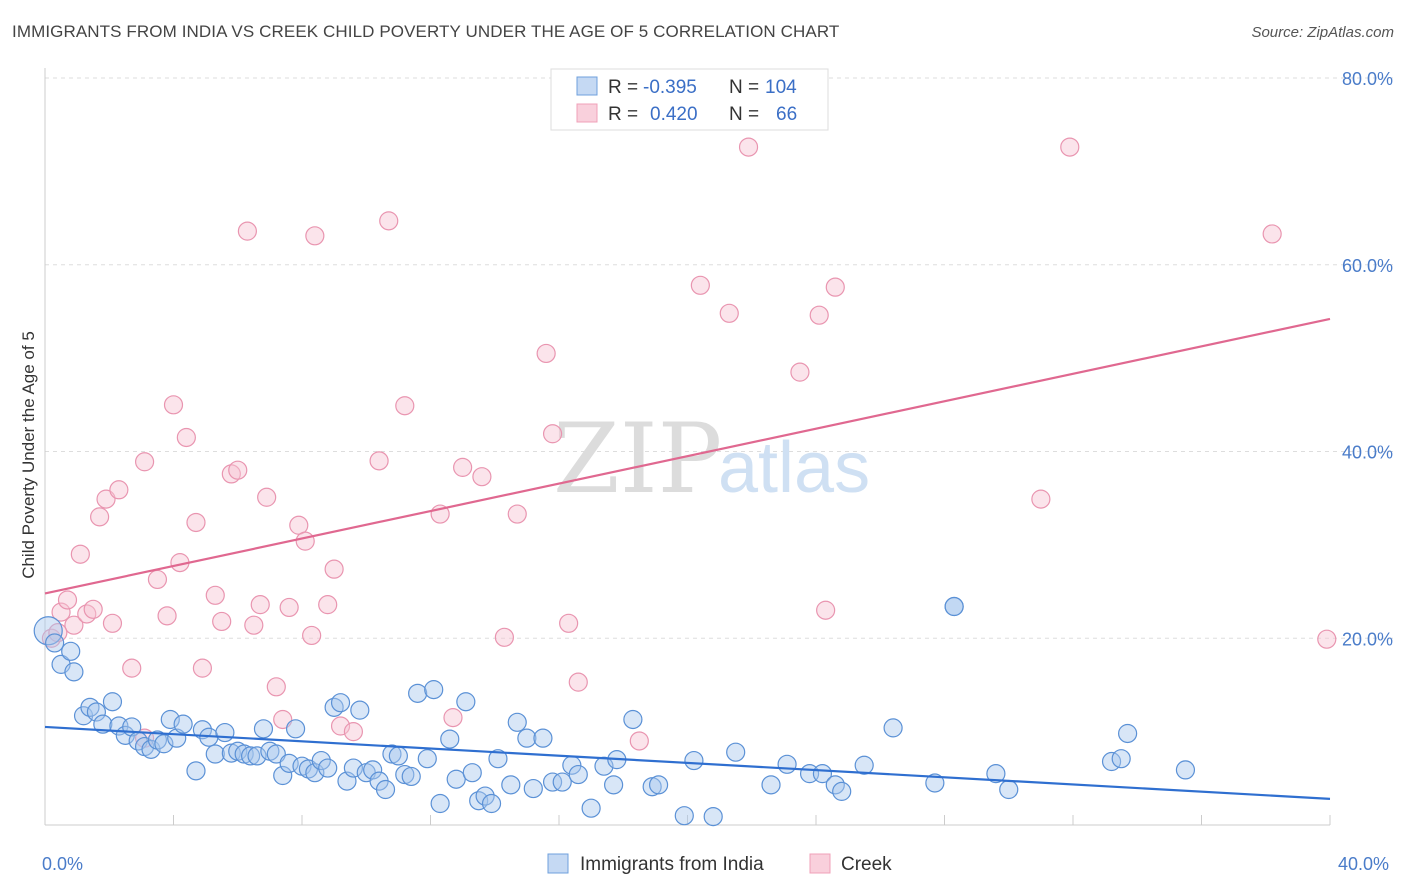 The image size is (1406, 892). Describe the element at coordinates (587, 113) in the screenshot. I see `legend-swatch-creek` at that location.